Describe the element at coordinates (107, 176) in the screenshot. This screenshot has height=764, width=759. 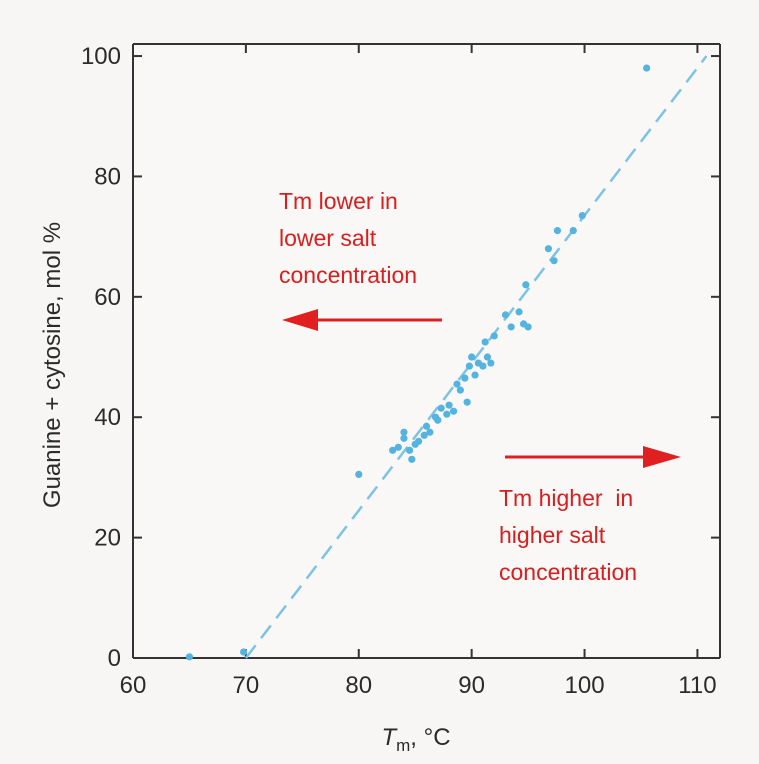
I see `y-tick-label: 80` at that location.